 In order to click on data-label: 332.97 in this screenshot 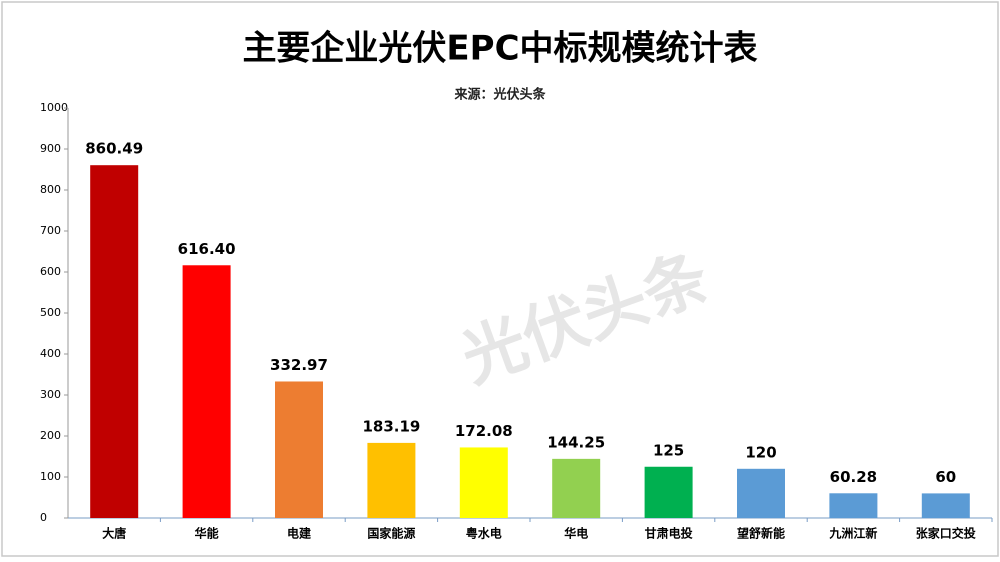, I will do `click(299, 365)`.